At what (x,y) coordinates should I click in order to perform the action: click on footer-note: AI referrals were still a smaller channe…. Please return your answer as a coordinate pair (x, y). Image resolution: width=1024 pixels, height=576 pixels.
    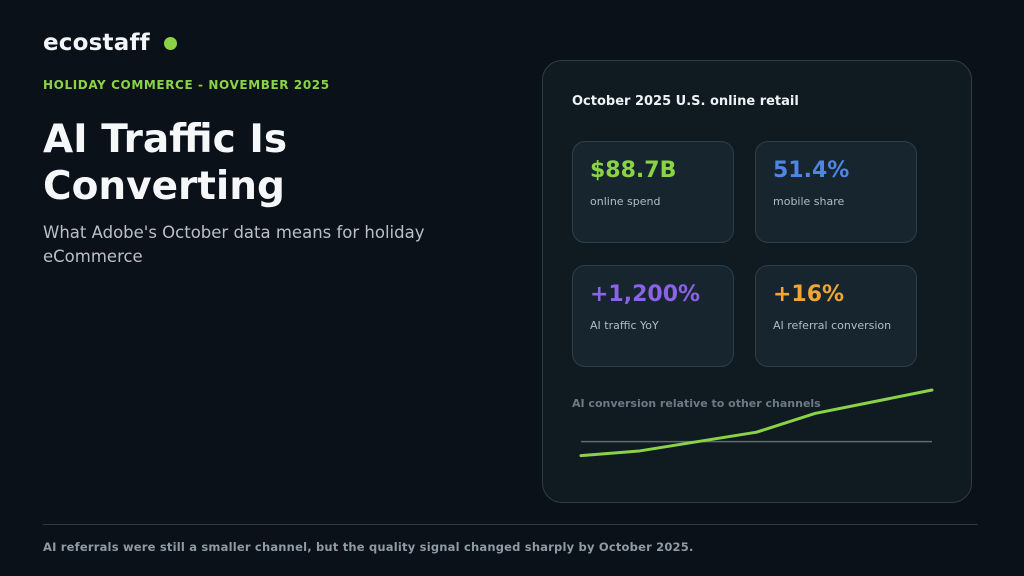
    Looking at the image, I should click on (368, 547).